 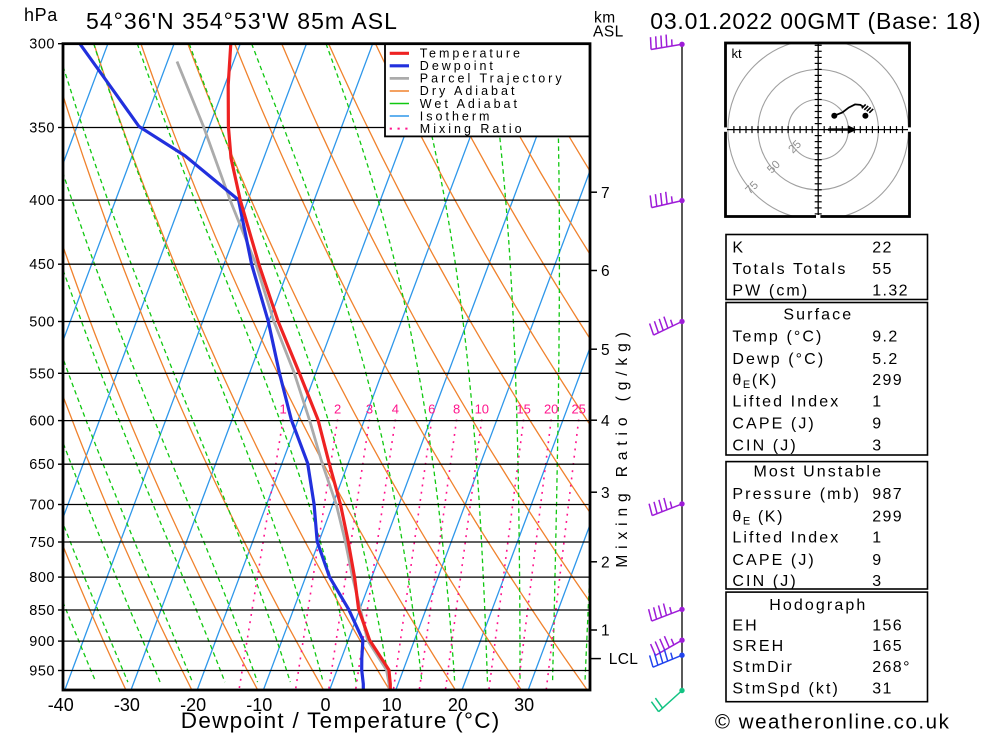 I want to click on svg-text: 8, so click(x=456, y=409).